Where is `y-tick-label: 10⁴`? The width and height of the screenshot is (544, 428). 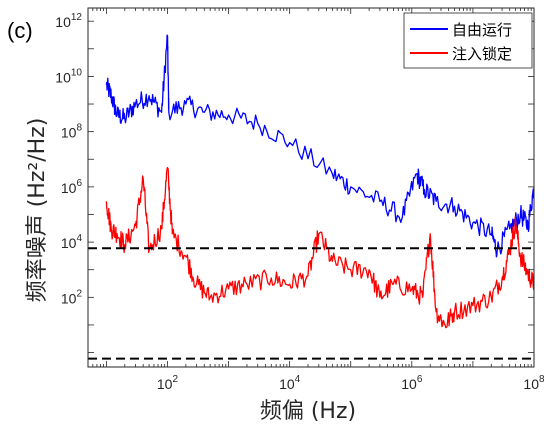 y-tick-label: 10⁴ is located at coordinates (72, 242).